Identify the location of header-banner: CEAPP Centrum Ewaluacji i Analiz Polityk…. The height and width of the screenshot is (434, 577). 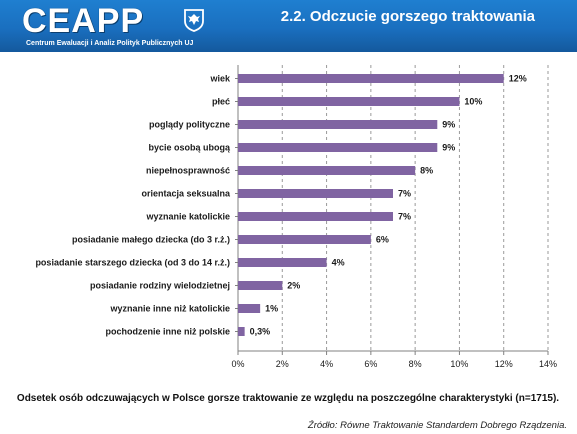
(288, 26).